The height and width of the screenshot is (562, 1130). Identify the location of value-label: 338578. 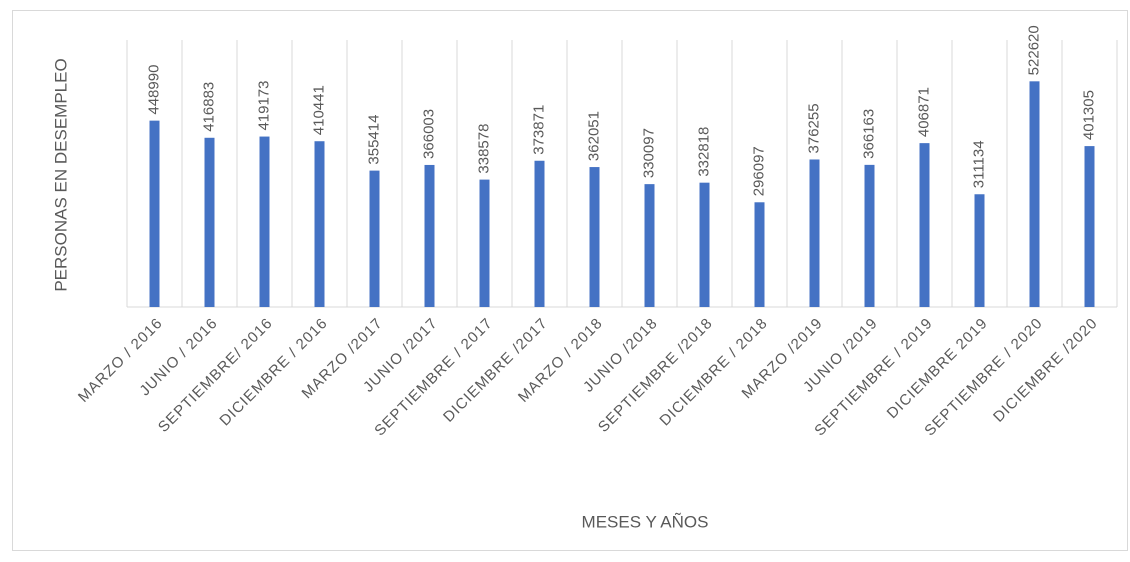
(483, 149).